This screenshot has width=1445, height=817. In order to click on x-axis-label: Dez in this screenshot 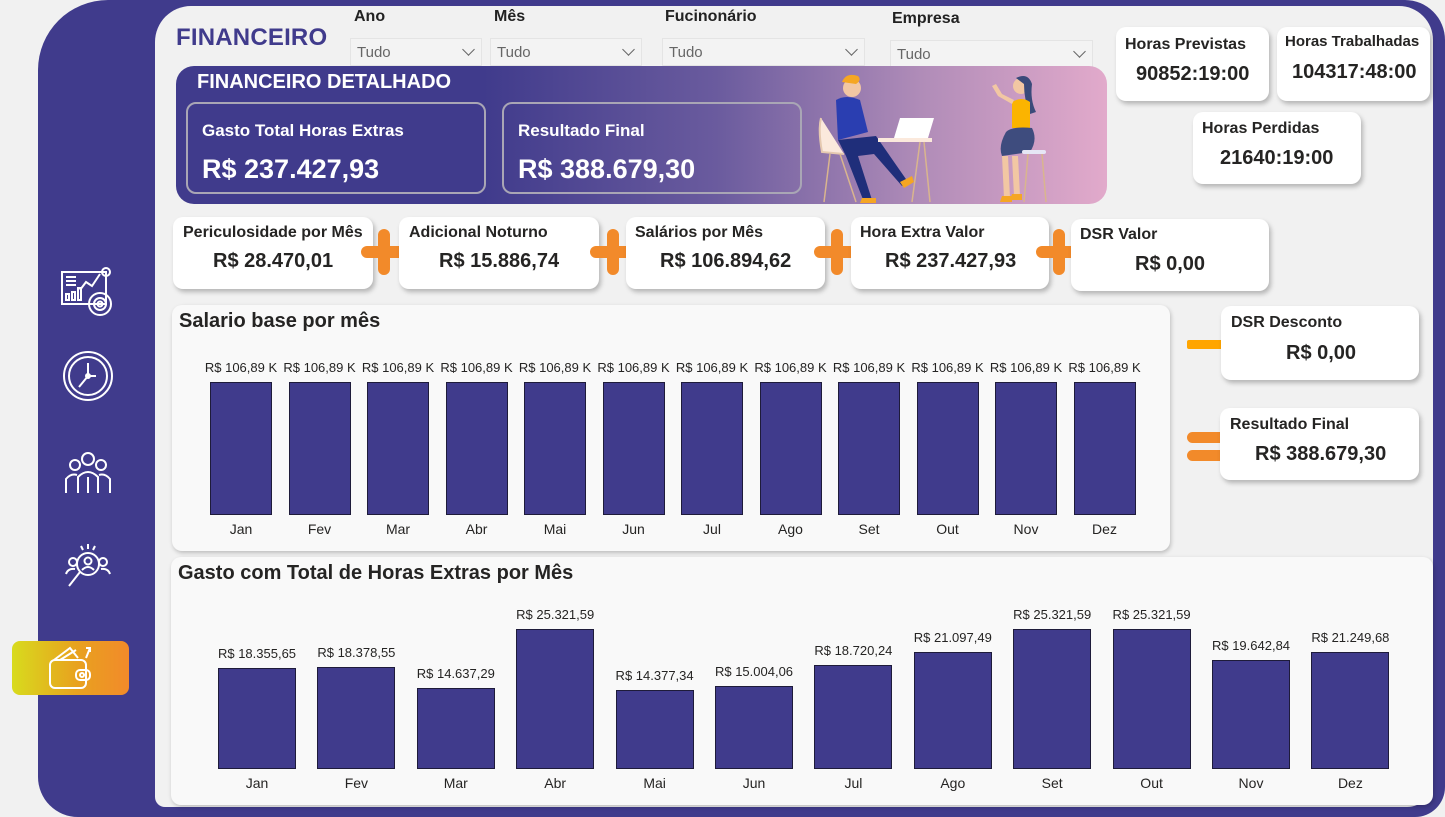, I will do `click(1104, 529)`.